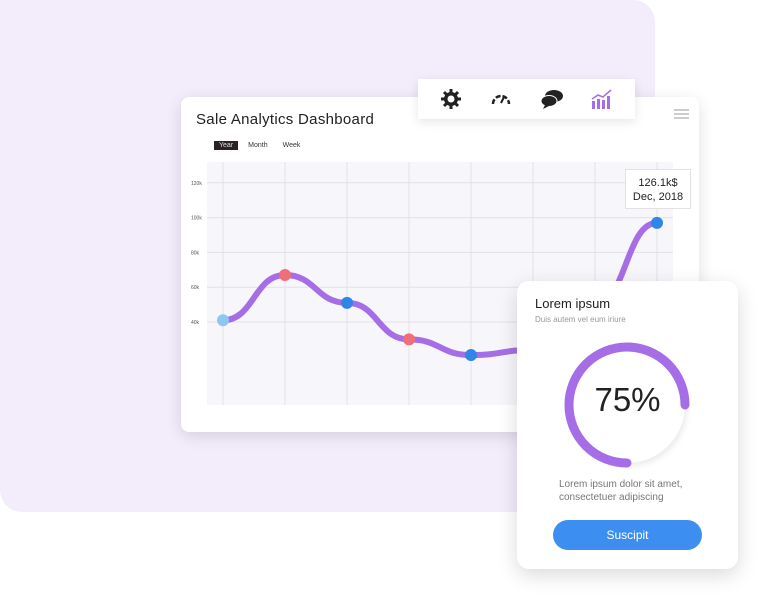 The width and height of the screenshot is (768, 610). I want to click on filter-year: Year, so click(226, 145).